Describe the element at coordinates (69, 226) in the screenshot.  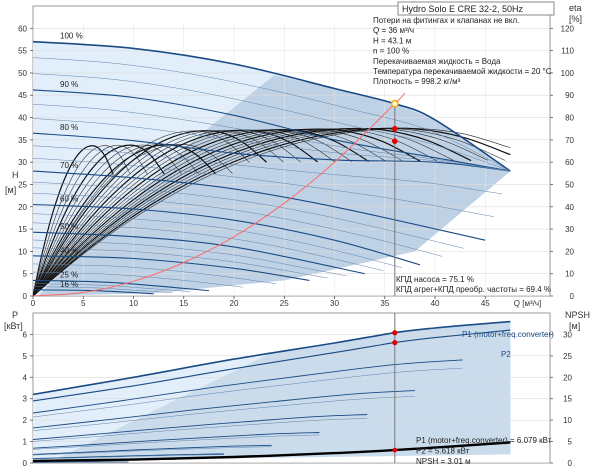
I see `speed-label: 50 %` at that location.